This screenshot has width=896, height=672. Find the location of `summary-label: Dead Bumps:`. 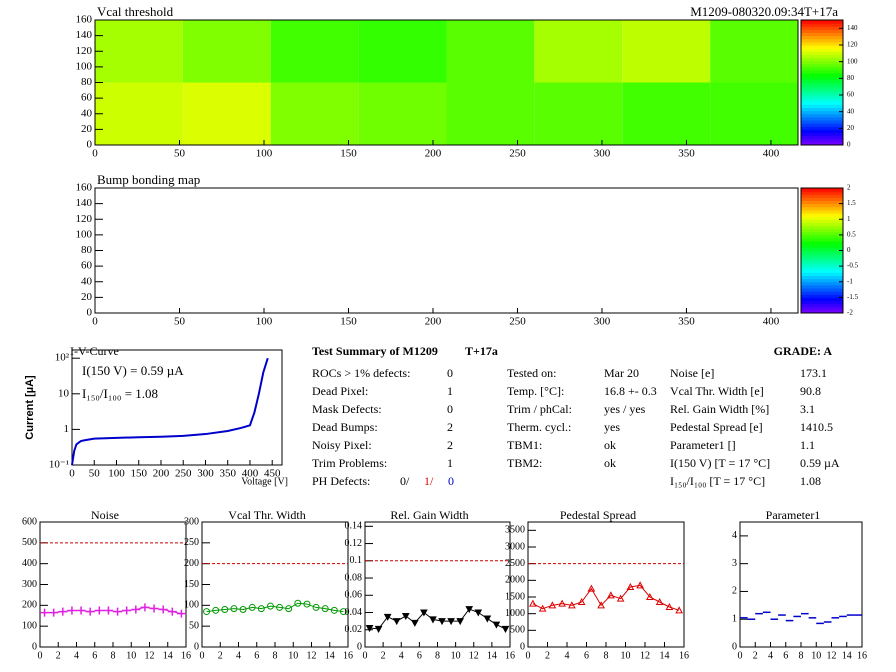

summary-label: Dead Bumps: is located at coordinates (345, 427).